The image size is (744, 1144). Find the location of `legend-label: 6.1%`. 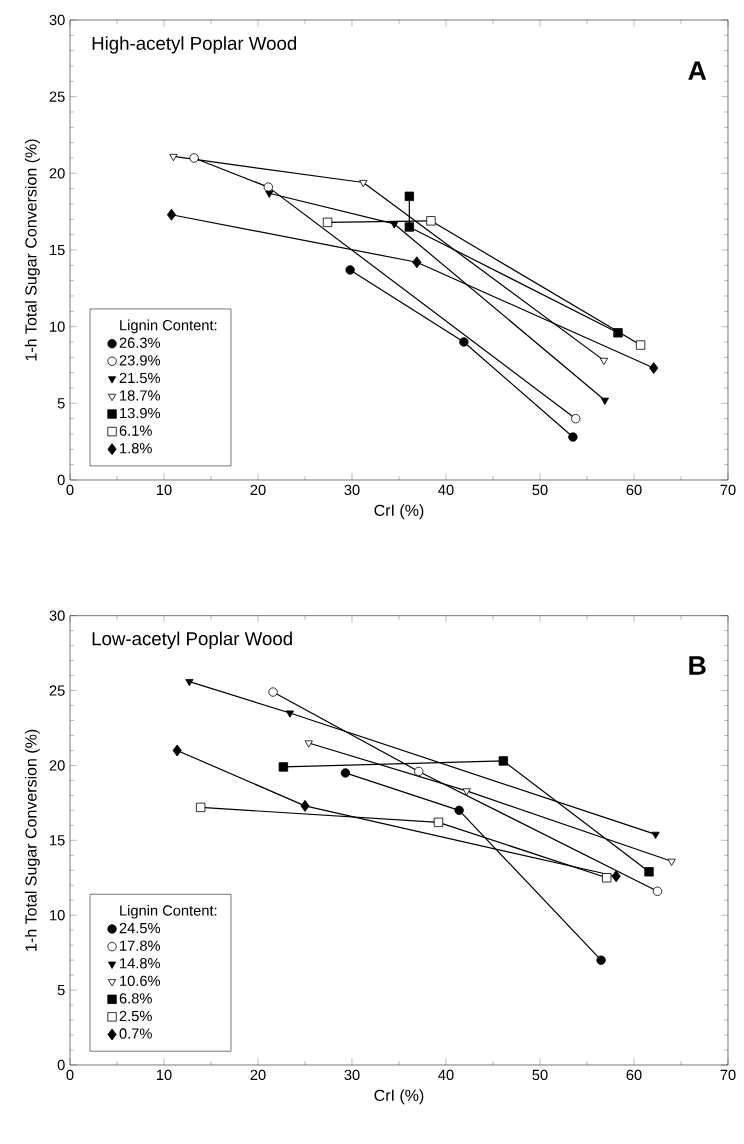

legend-label: 6.1% is located at coordinates (135, 430).